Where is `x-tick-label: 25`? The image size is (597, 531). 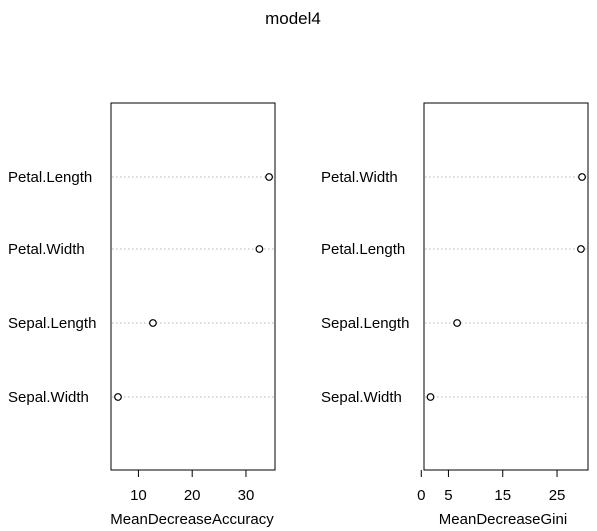 x-tick-label: 25 is located at coordinates (557, 495).